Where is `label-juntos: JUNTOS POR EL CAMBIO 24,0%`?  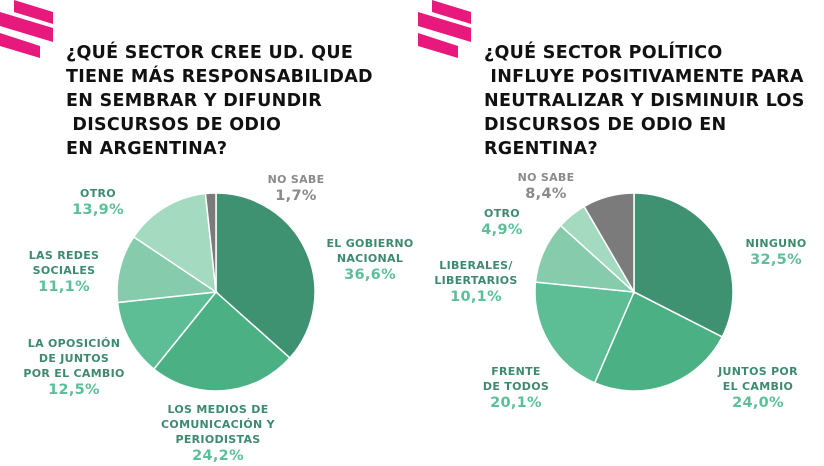 label-juntos: JUNTOS POR EL CAMBIO 24,0% is located at coordinates (758, 388).